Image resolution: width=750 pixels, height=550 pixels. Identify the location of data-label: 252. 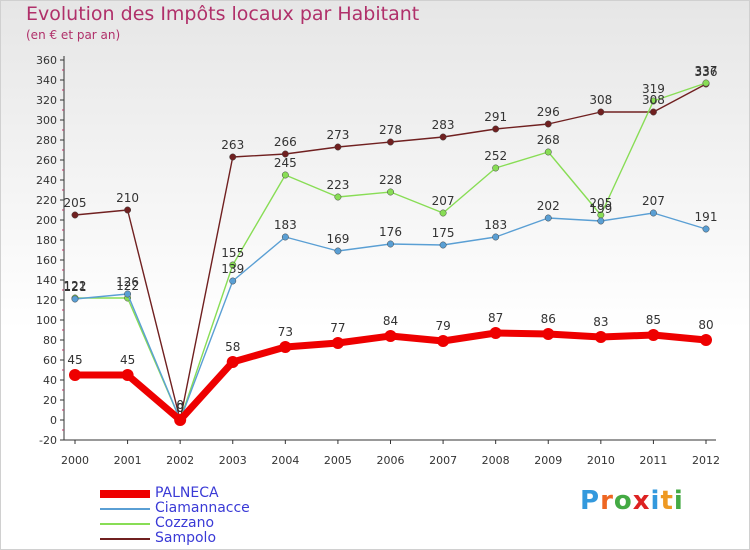
(495, 156).